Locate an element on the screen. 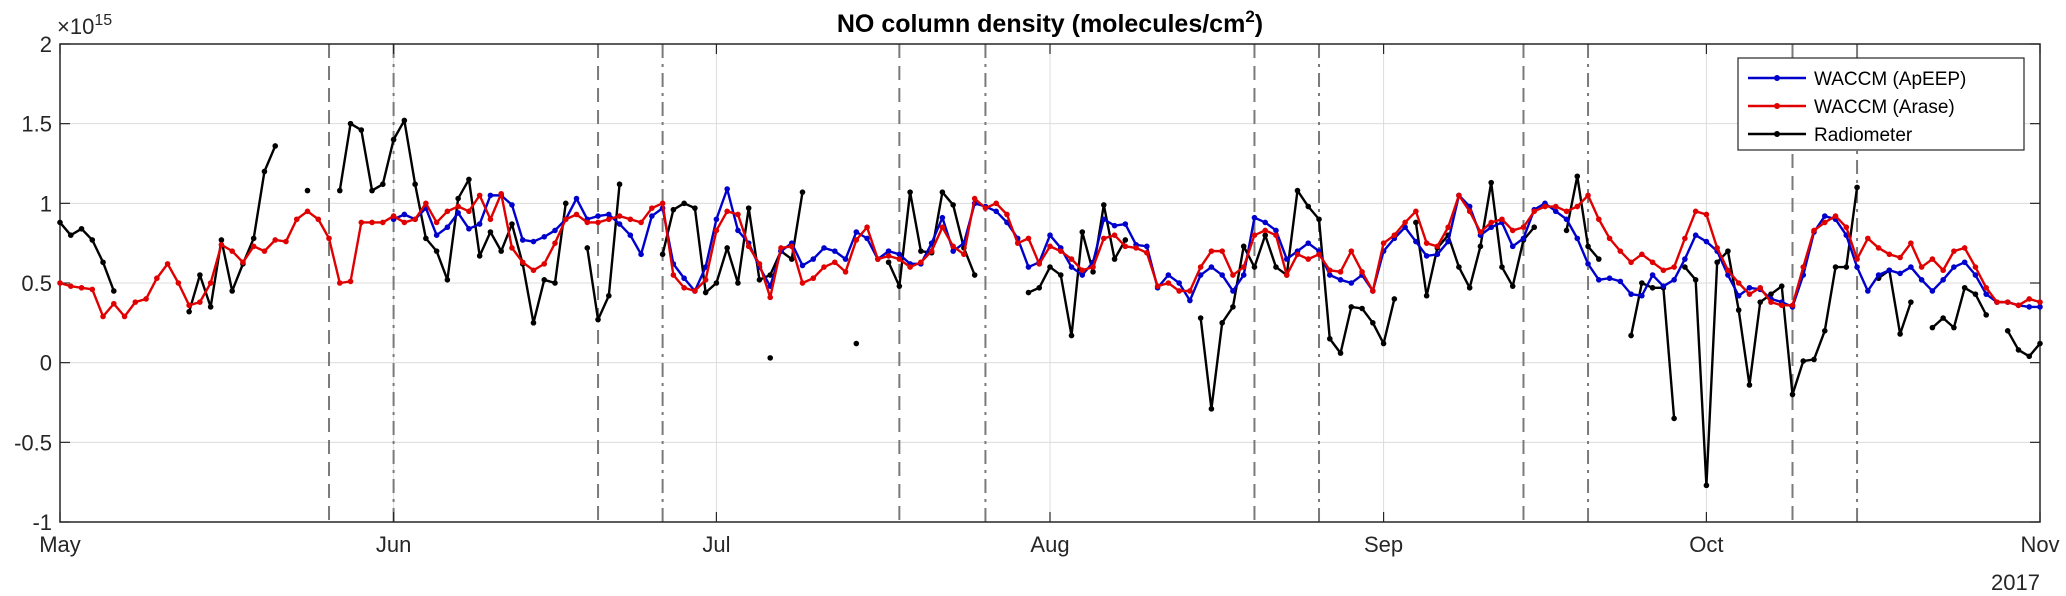 The height and width of the screenshot is (596, 2066). y-tick-label: -1 is located at coordinates (42, 522).